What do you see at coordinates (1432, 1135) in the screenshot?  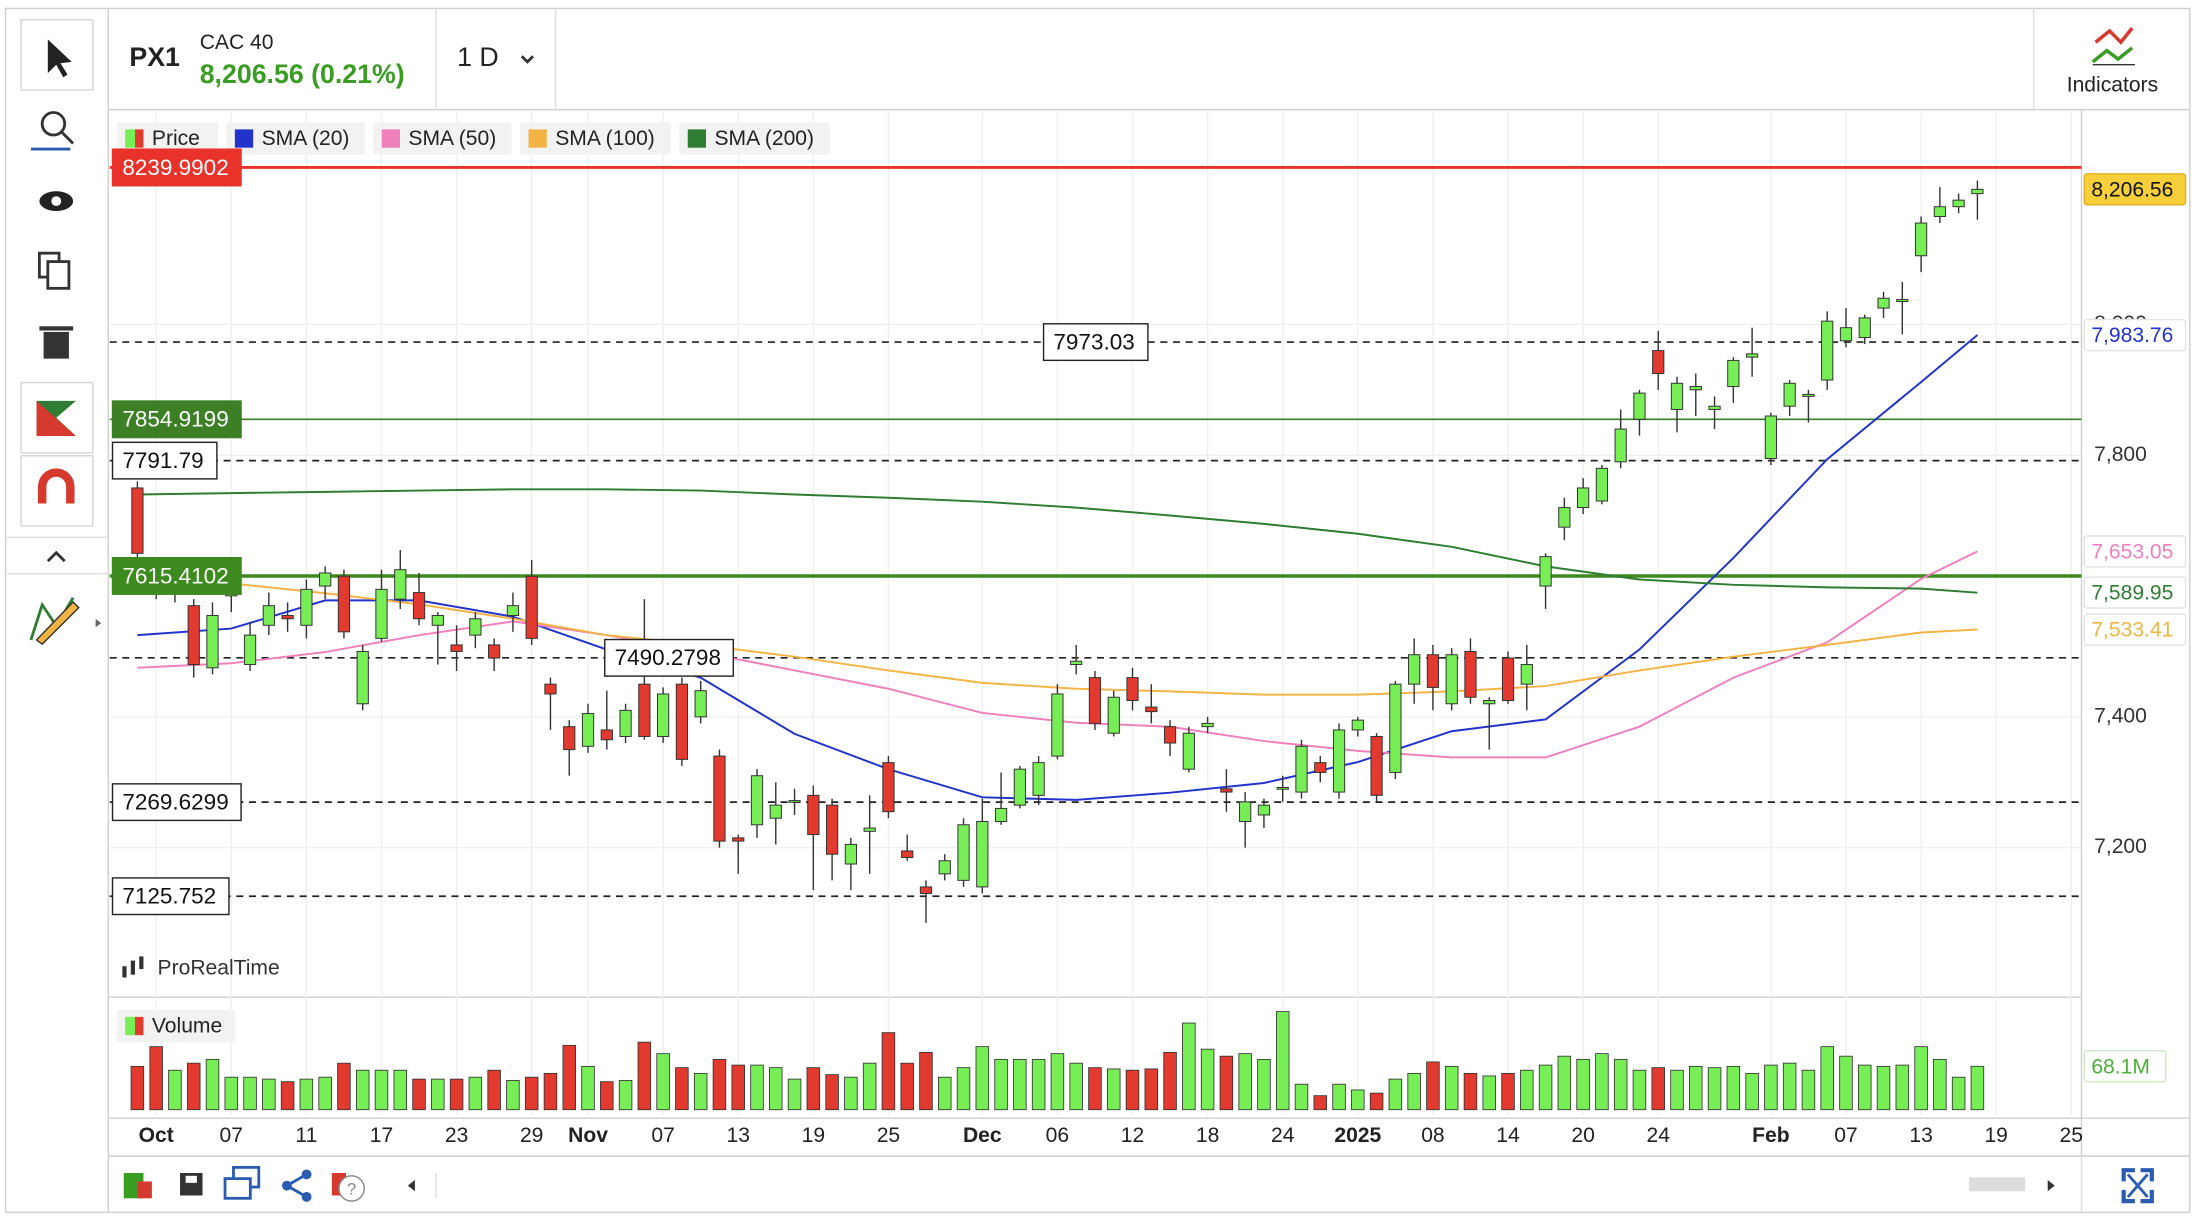 I see `x-tick-label: 08` at bounding box center [1432, 1135].